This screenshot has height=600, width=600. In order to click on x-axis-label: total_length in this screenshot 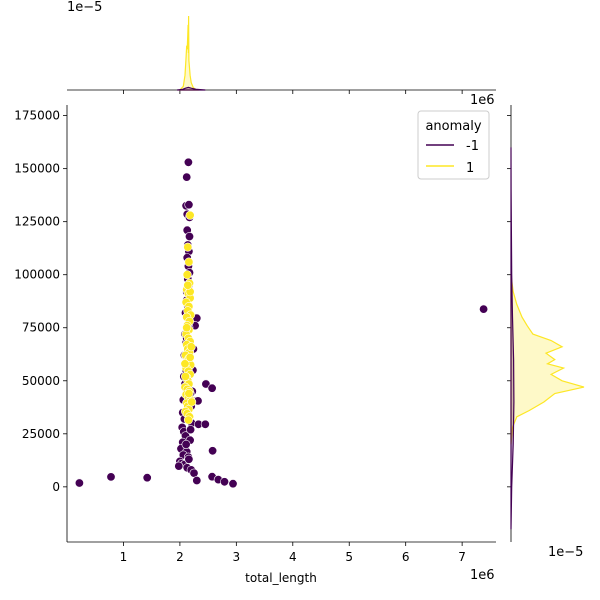, I will do `click(281, 578)`.